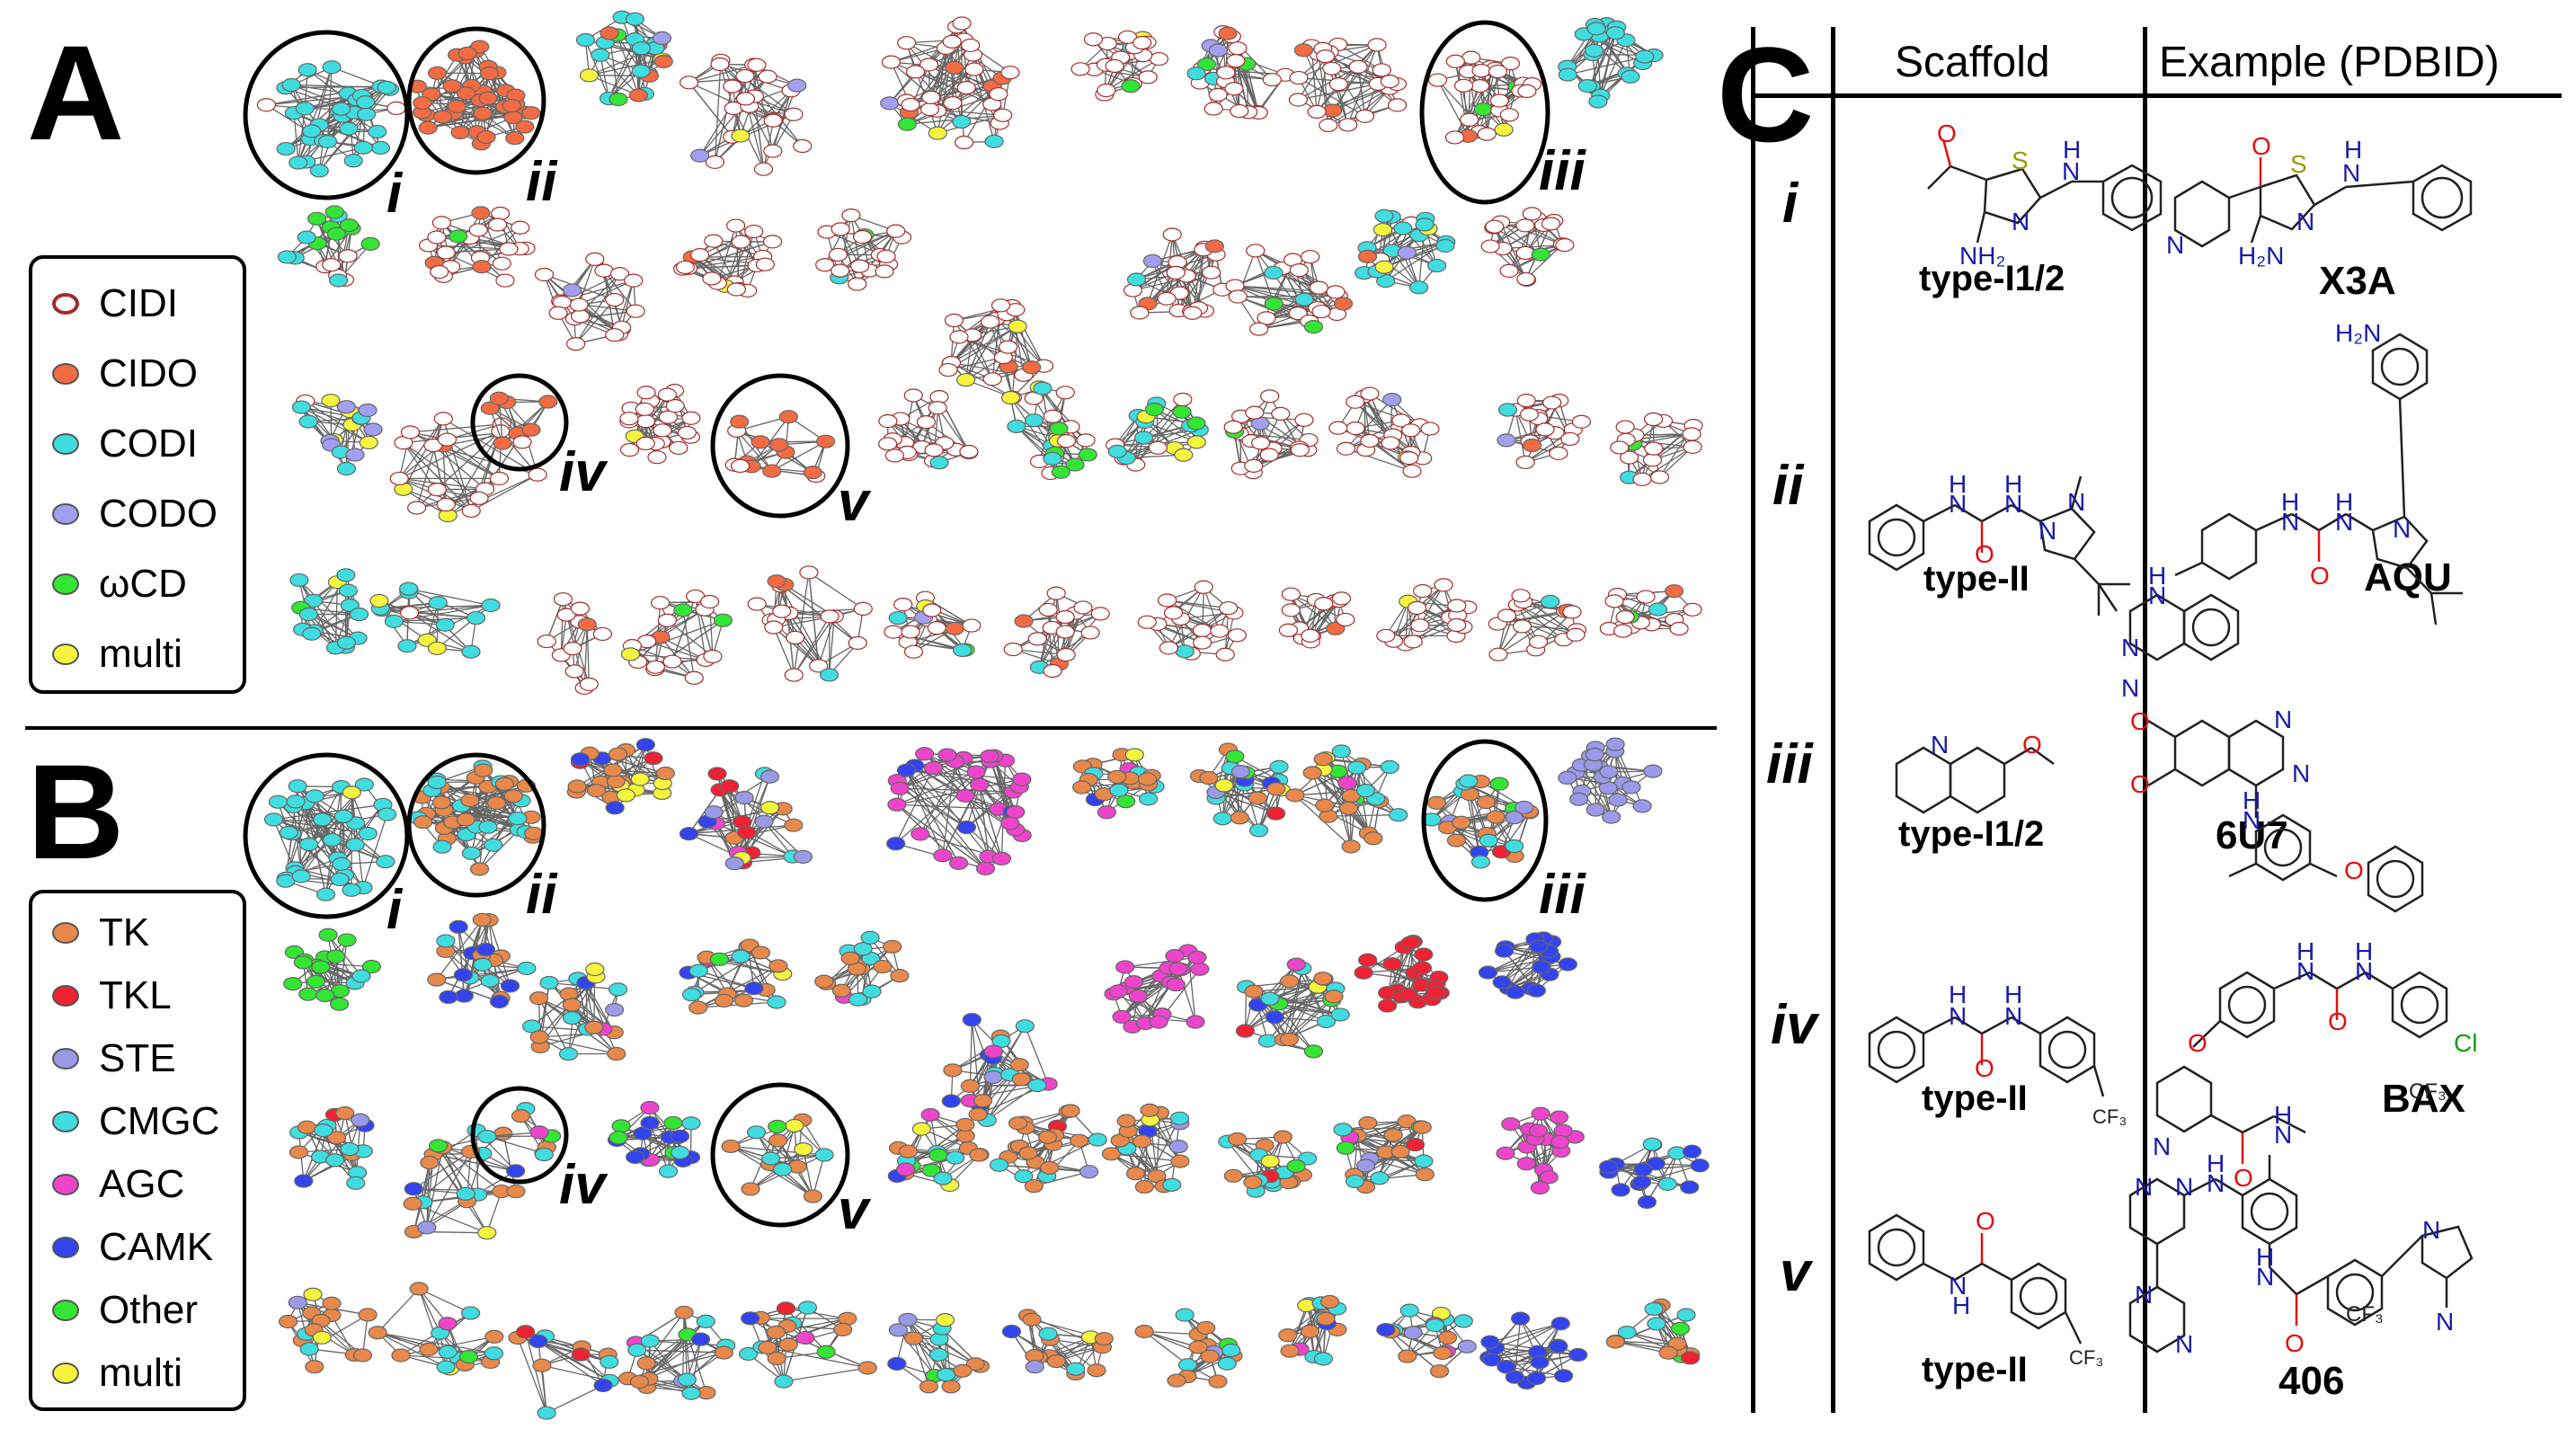  I want to click on cluster-circle-a-iii, so click(1484, 112).